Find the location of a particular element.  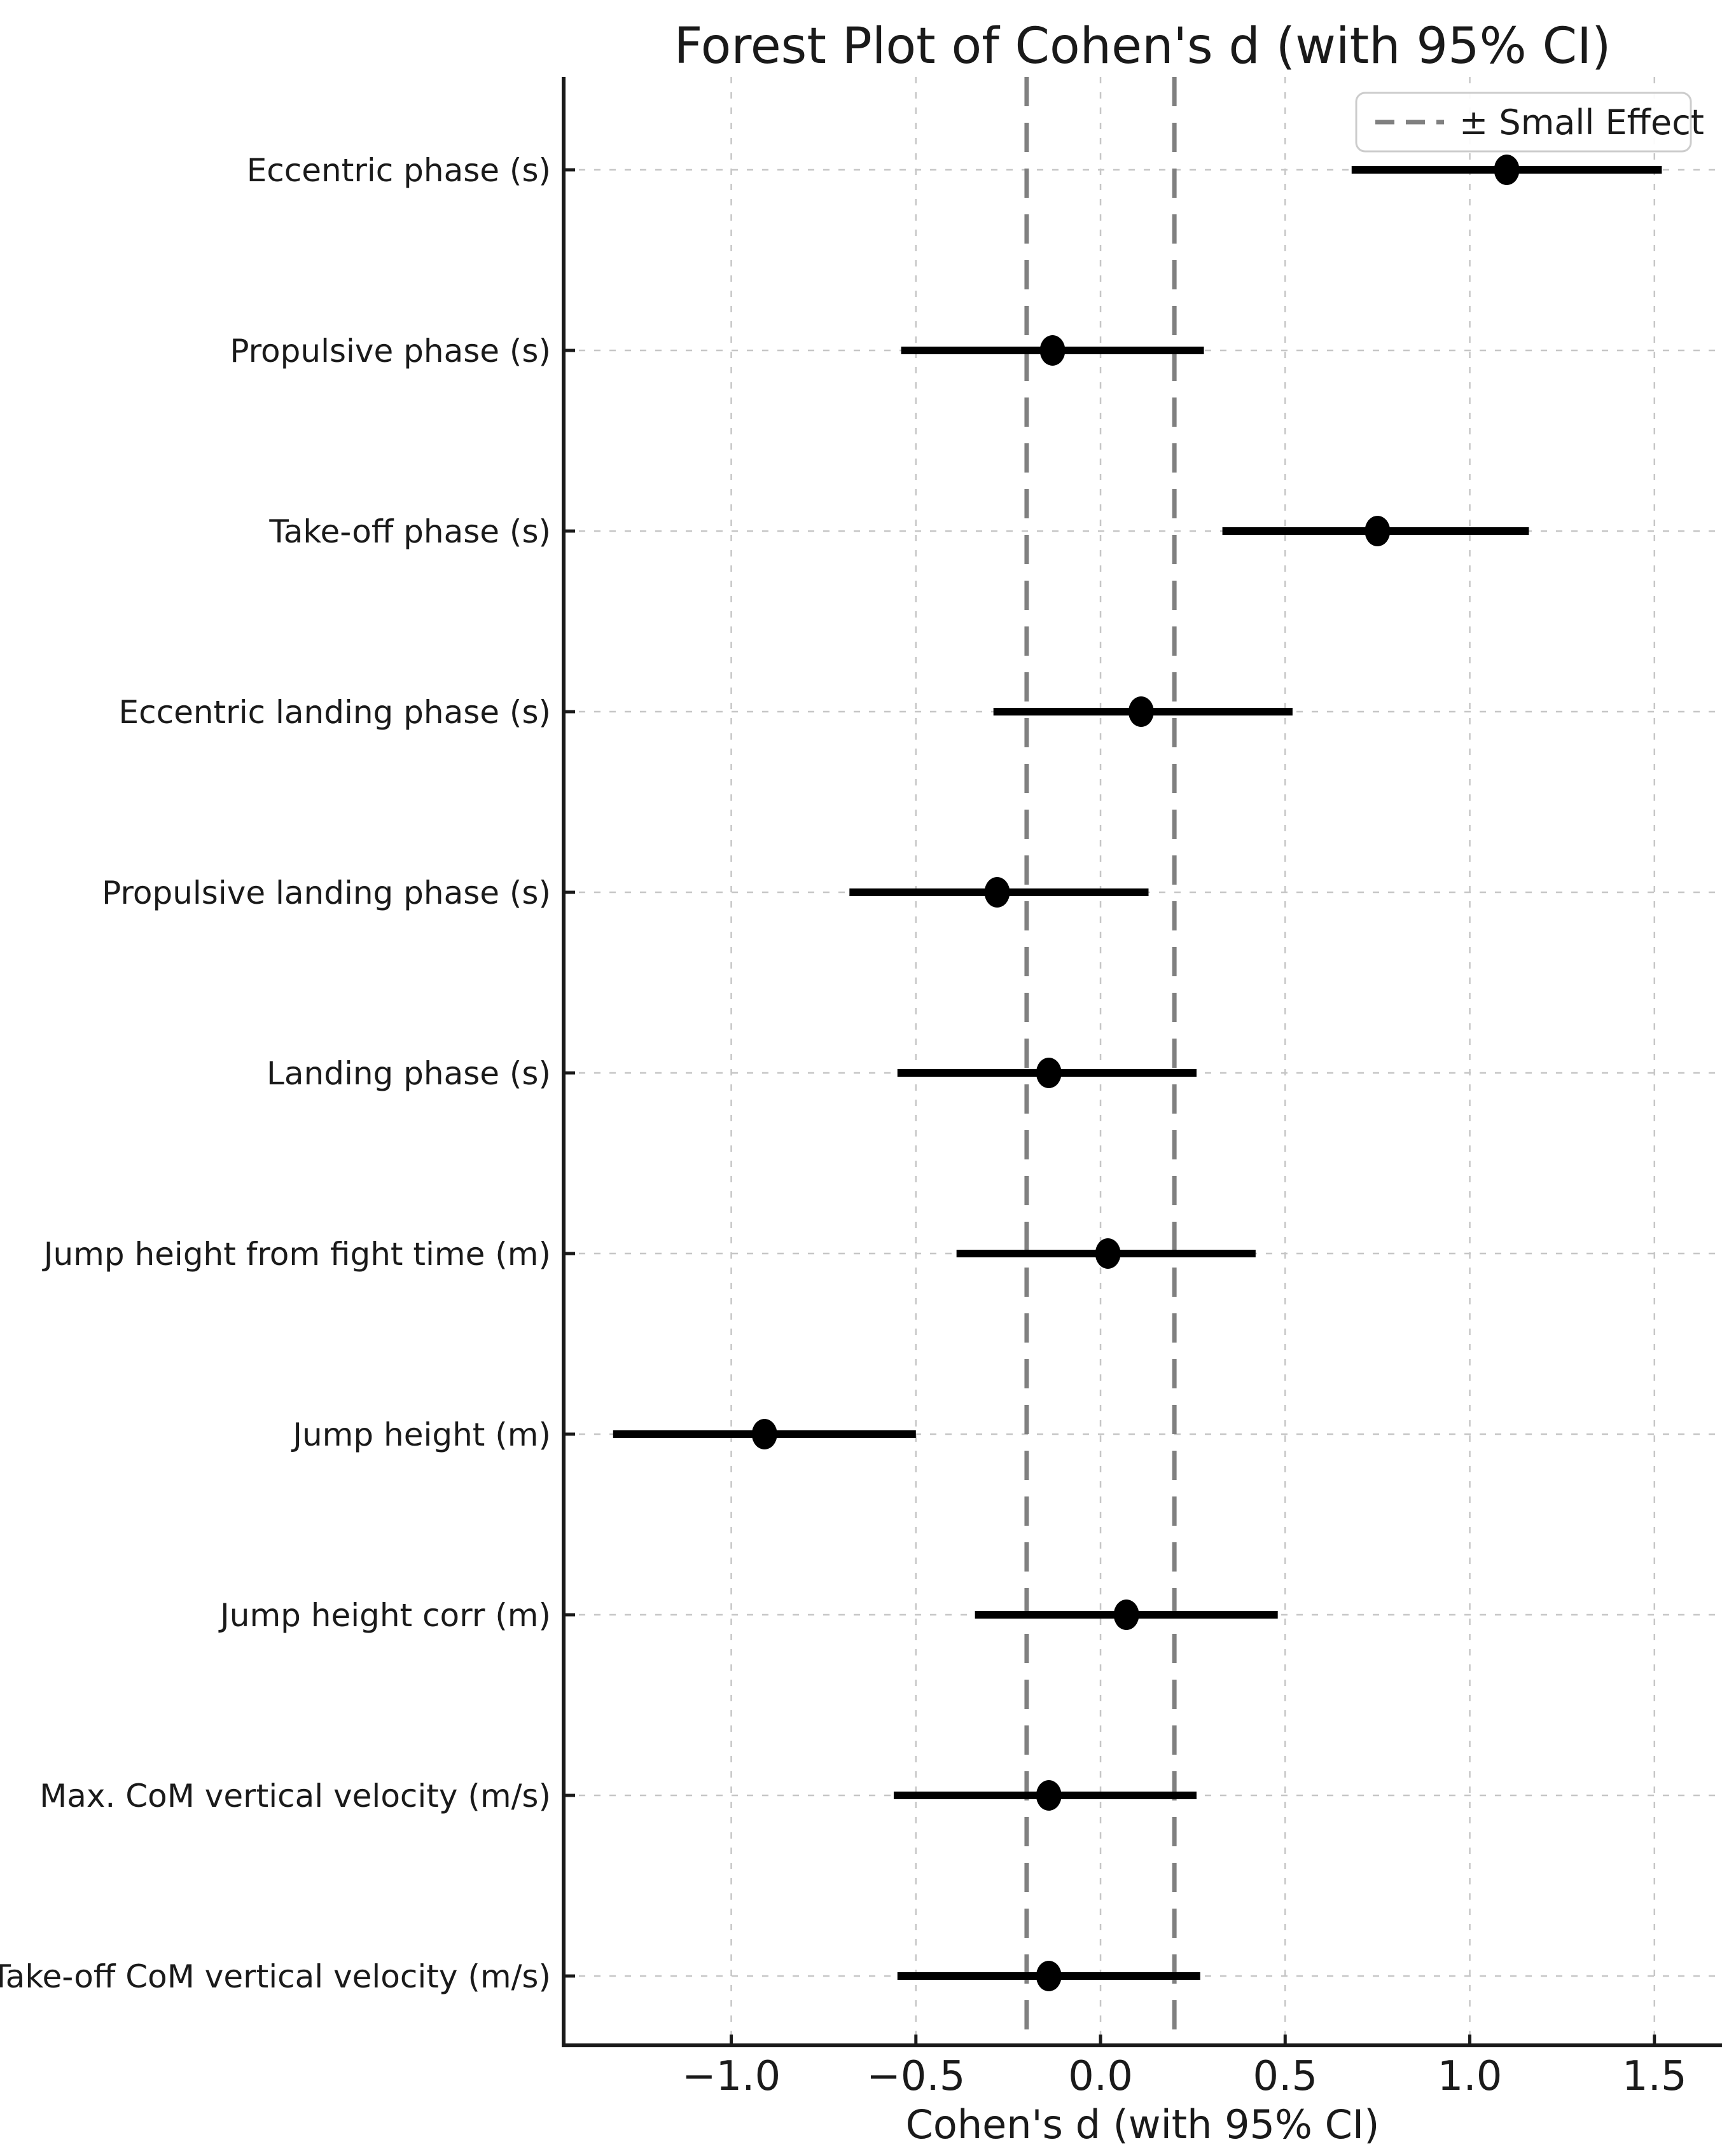

x-tick-label: 0.0 is located at coordinates (1101, 2076).